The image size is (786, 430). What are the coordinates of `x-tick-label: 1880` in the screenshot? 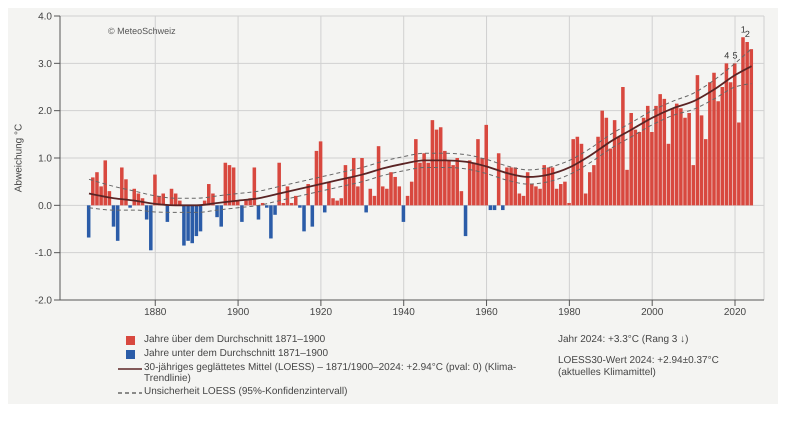 It's located at (155, 312).